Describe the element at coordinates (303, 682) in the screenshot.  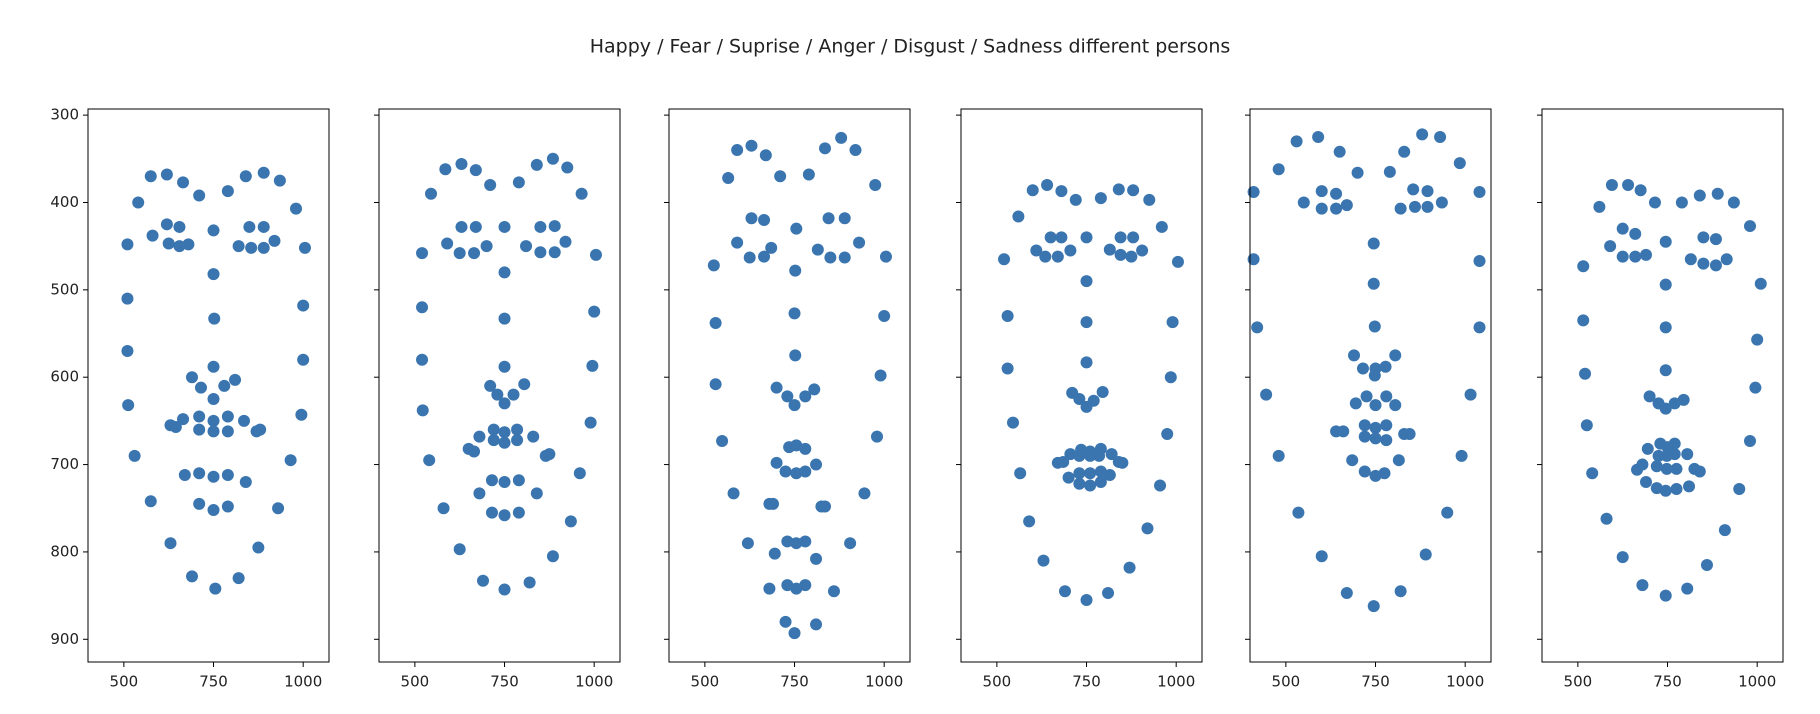
I see `x-tick-label: 1000` at that location.